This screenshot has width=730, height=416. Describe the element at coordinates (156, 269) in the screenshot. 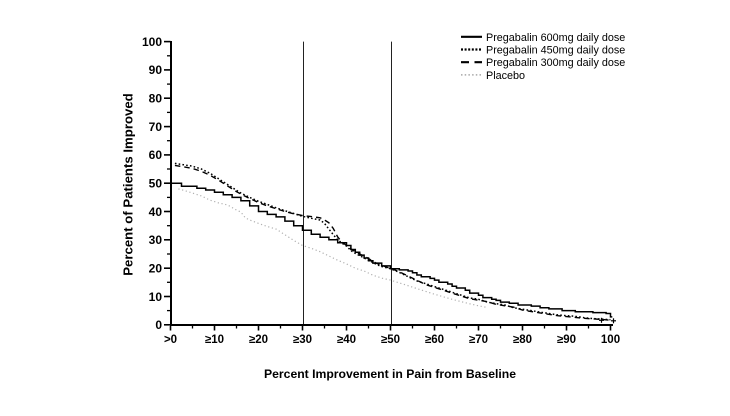

I see `svg-text: 20` at that location.